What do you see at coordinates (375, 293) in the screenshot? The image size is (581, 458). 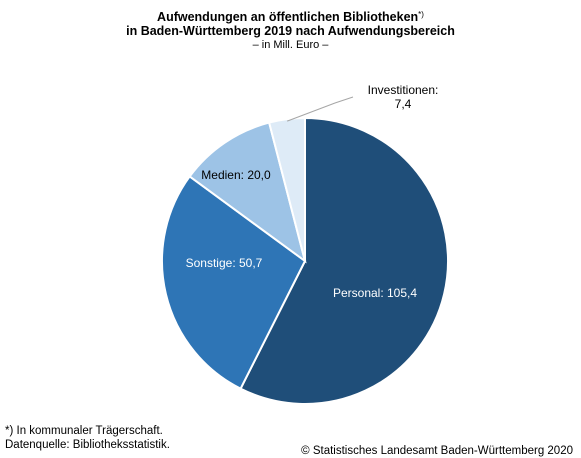 I see `slice-label-personal: Personal: 105,4` at bounding box center [375, 293].